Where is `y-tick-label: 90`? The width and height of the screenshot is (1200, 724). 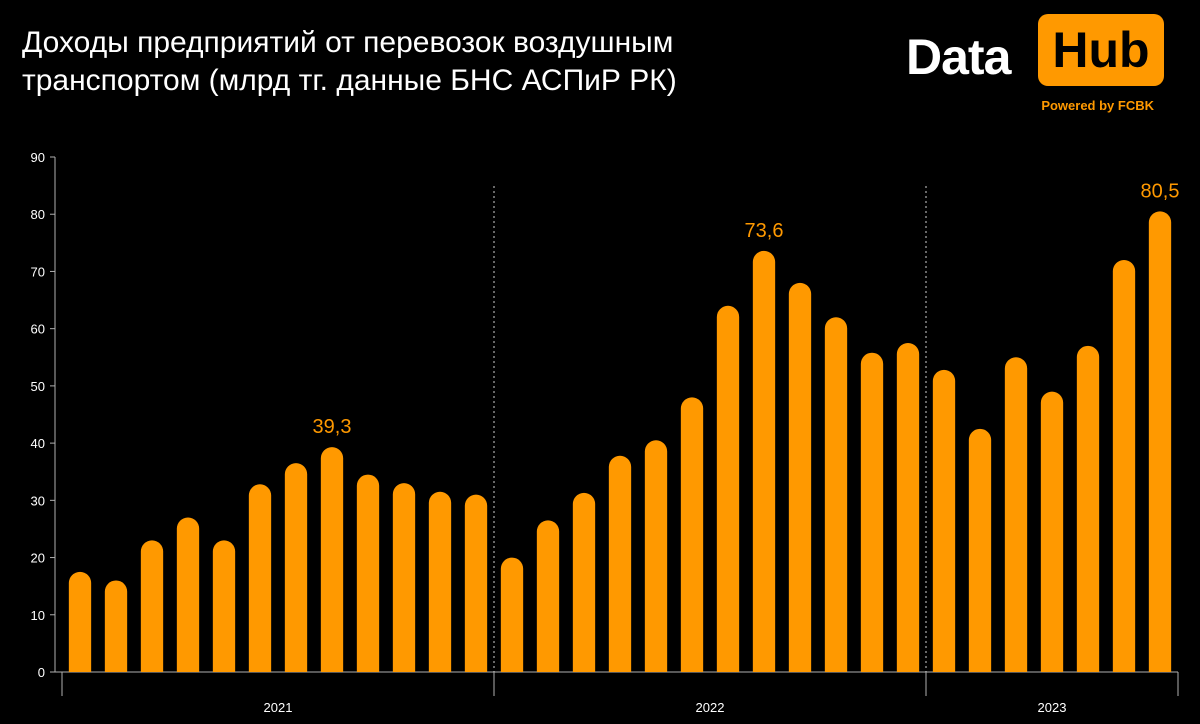
y-tick-label: 90 is located at coordinates (38, 157).